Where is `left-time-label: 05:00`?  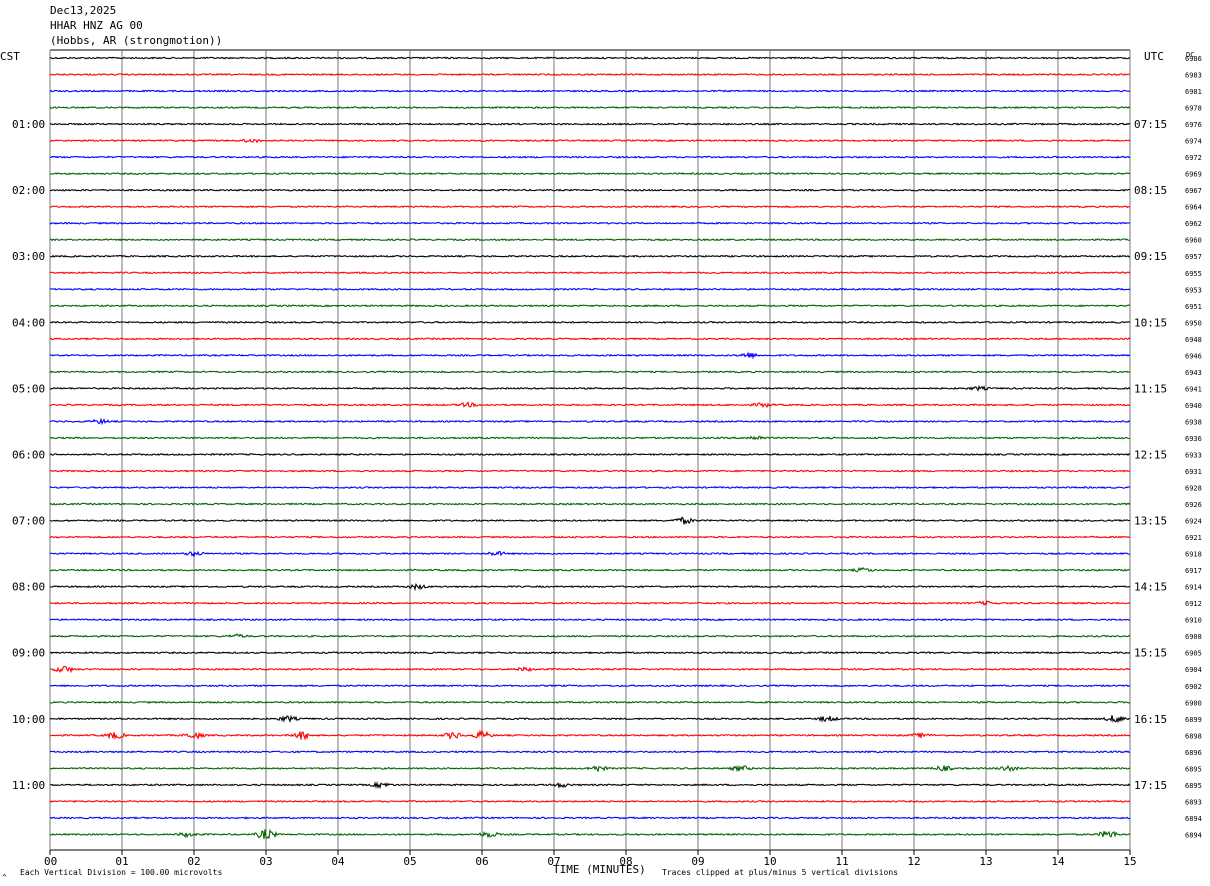
left-time-label: 05:00 is located at coordinates (28, 388).